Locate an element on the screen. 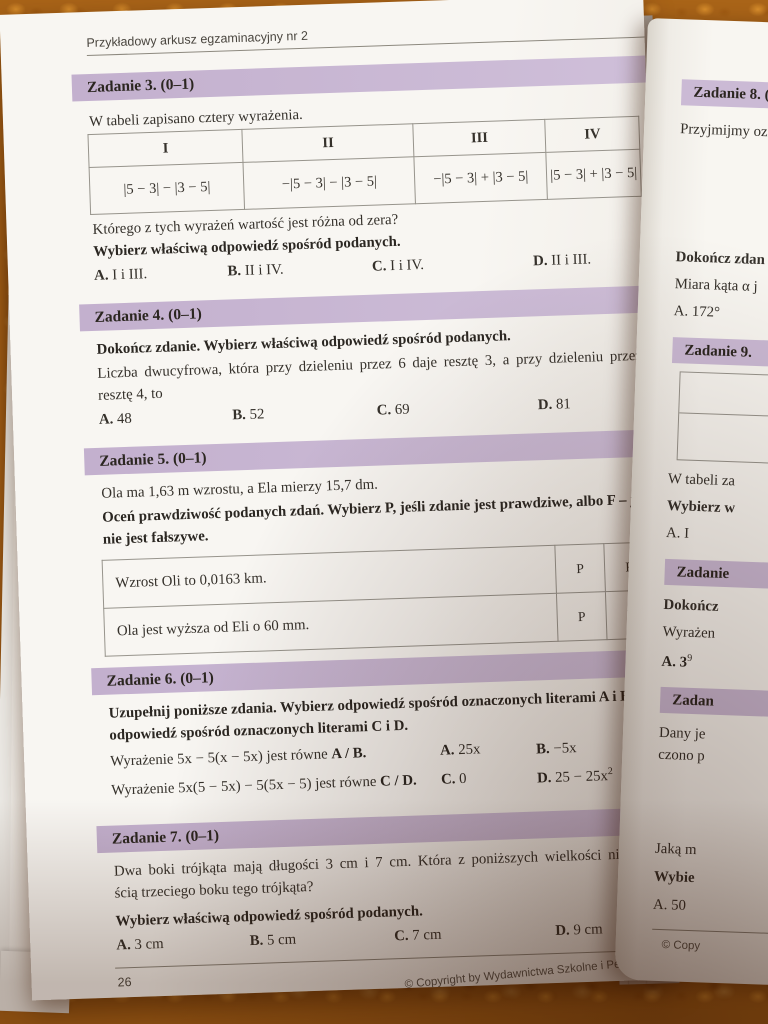 The height and width of the screenshot is (1024, 768). right-task11-body-line3: Jaką m is located at coordinates (675, 849).